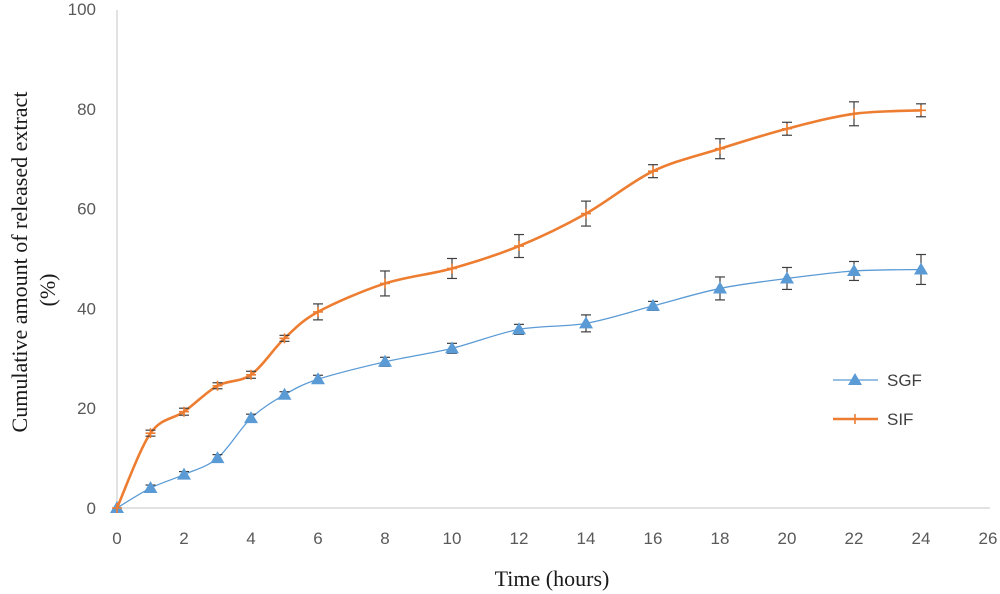  What do you see at coordinates (452, 538) in the screenshot?
I see `x-tick-label: 10` at bounding box center [452, 538].